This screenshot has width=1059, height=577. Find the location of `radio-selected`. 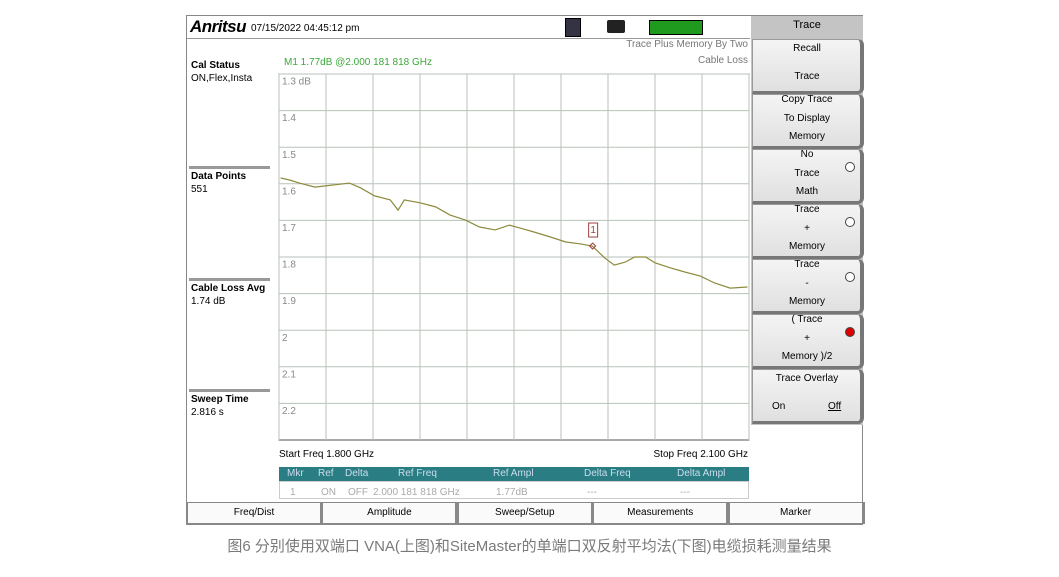

radio-selected is located at coordinates (850, 332).